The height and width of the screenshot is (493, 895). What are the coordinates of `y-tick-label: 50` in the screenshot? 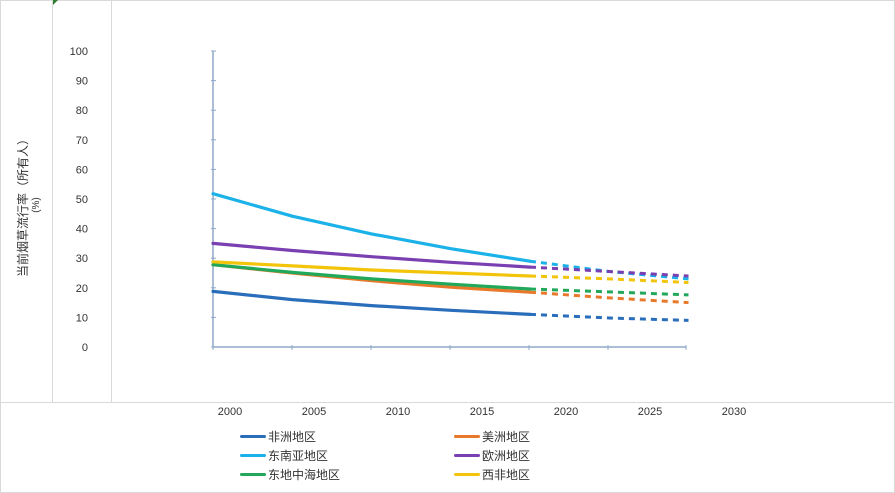 It's located at (82, 200).